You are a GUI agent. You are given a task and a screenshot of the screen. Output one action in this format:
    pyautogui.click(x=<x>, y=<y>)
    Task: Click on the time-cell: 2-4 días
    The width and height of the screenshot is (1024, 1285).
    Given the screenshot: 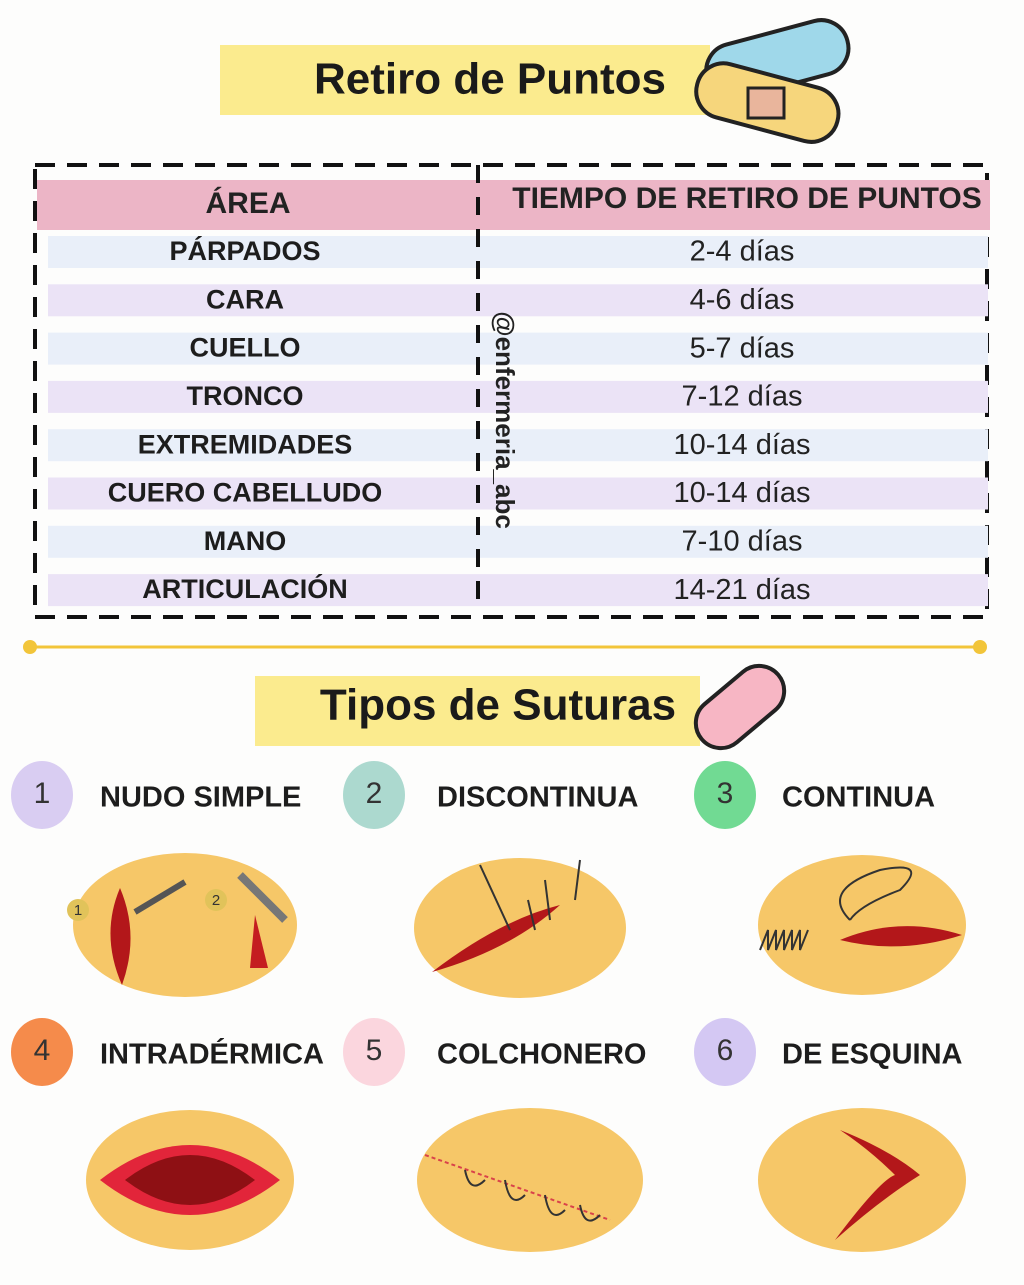 What is the action you would take?
    pyautogui.click(x=742, y=252)
    